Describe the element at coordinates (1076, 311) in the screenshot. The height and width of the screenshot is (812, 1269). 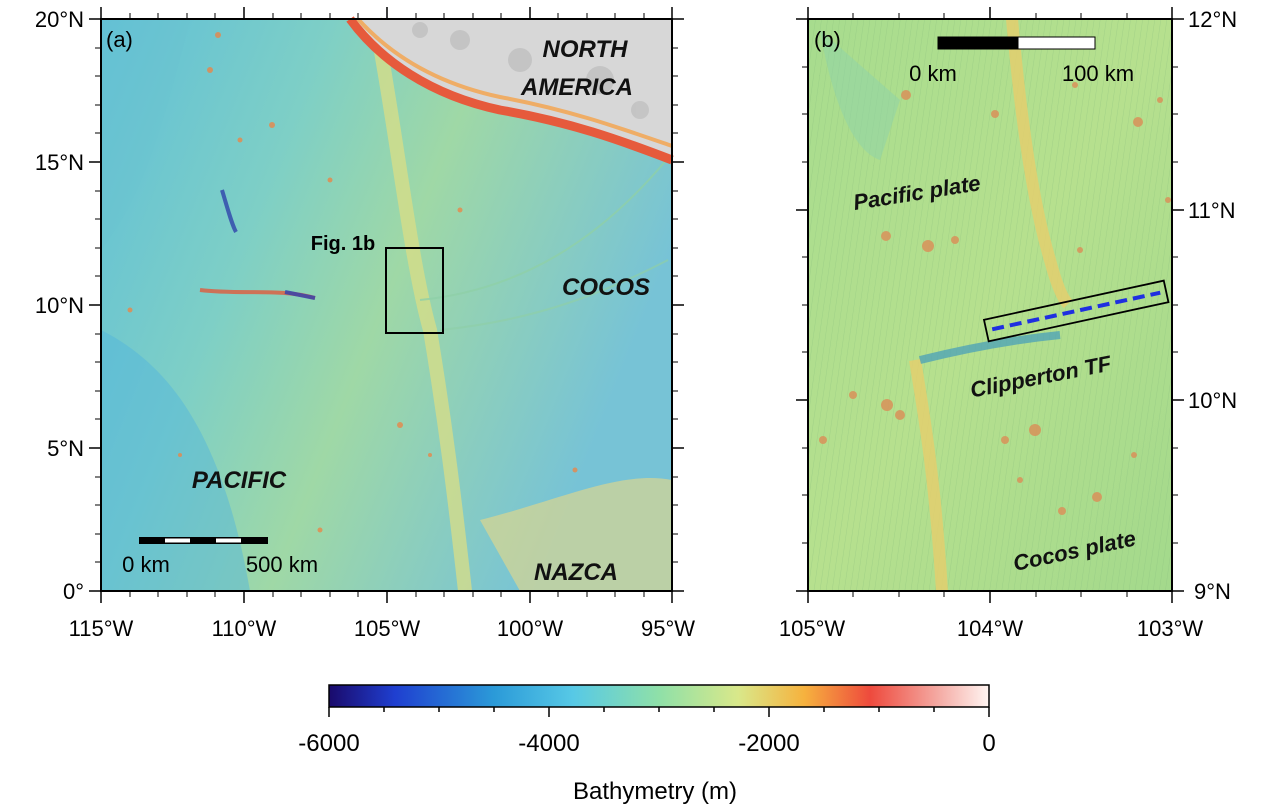
I see `survey-line-box` at that location.